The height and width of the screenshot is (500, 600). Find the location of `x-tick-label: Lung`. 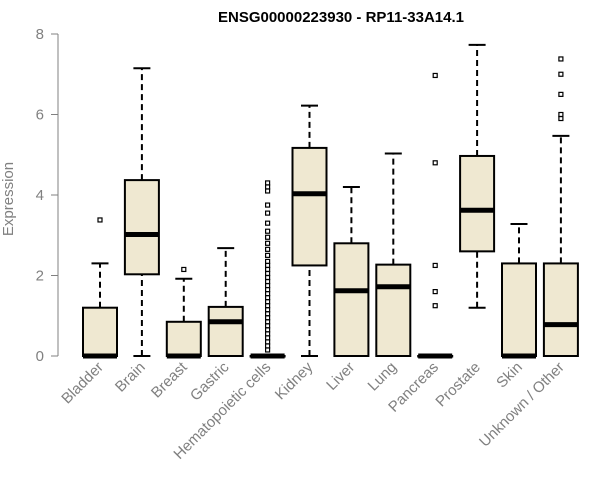

x-tick-label: Lung is located at coordinates (383, 377).